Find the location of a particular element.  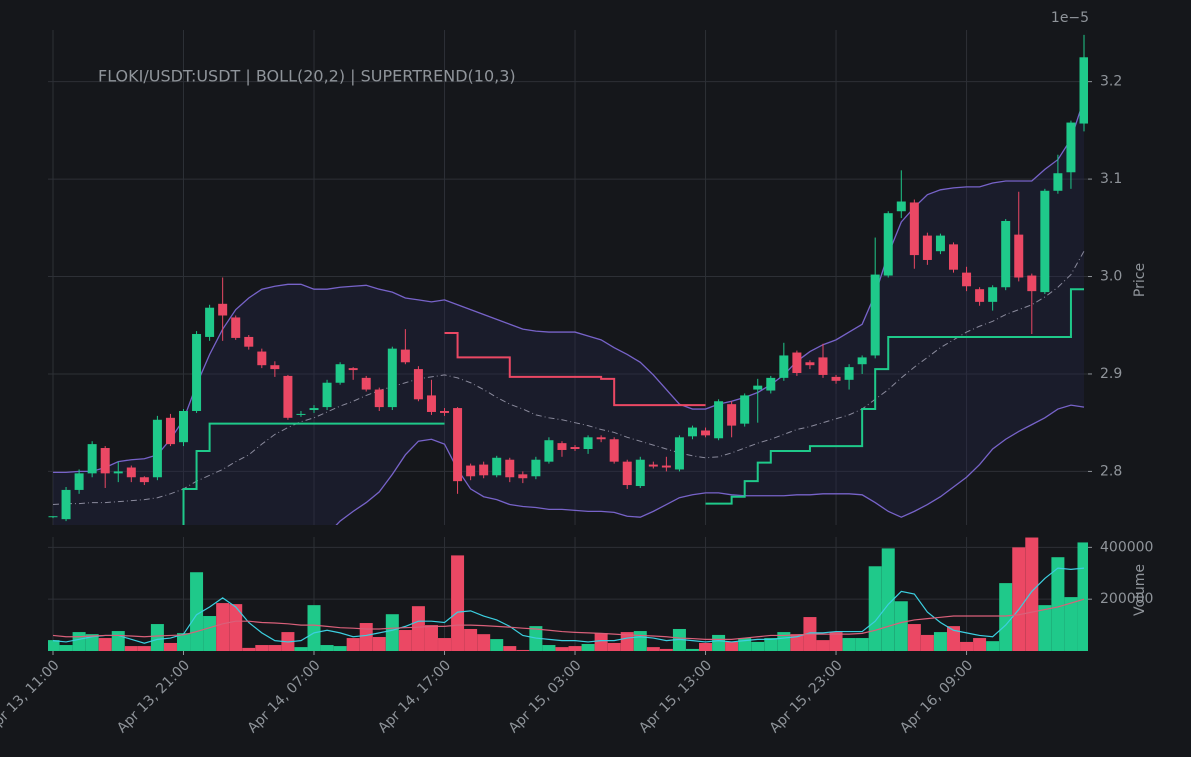

x-tick-label: Apr 14, 17:00 is located at coordinates (414, 696).